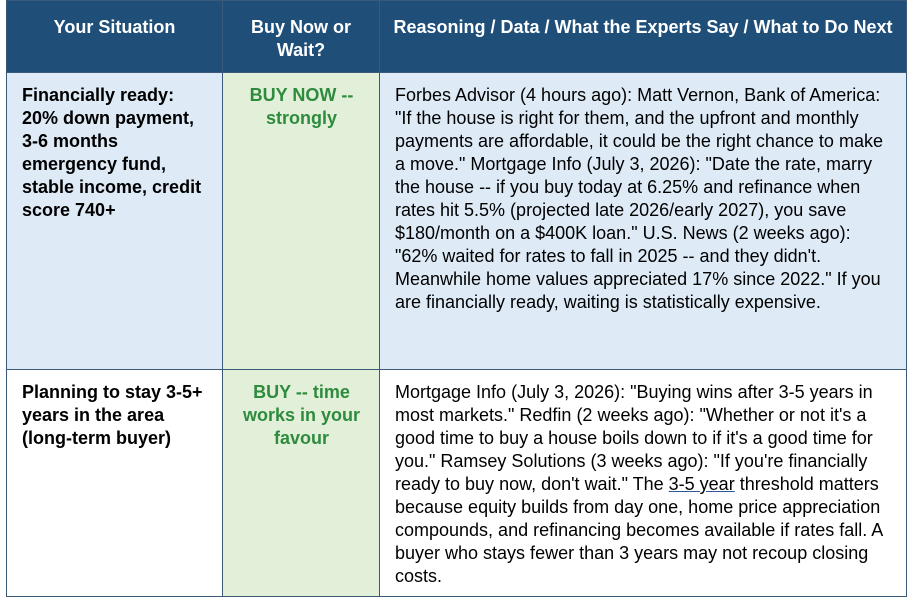  I want to click on recommendation-cell: BUY -- time works in your favour, so click(301, 483).